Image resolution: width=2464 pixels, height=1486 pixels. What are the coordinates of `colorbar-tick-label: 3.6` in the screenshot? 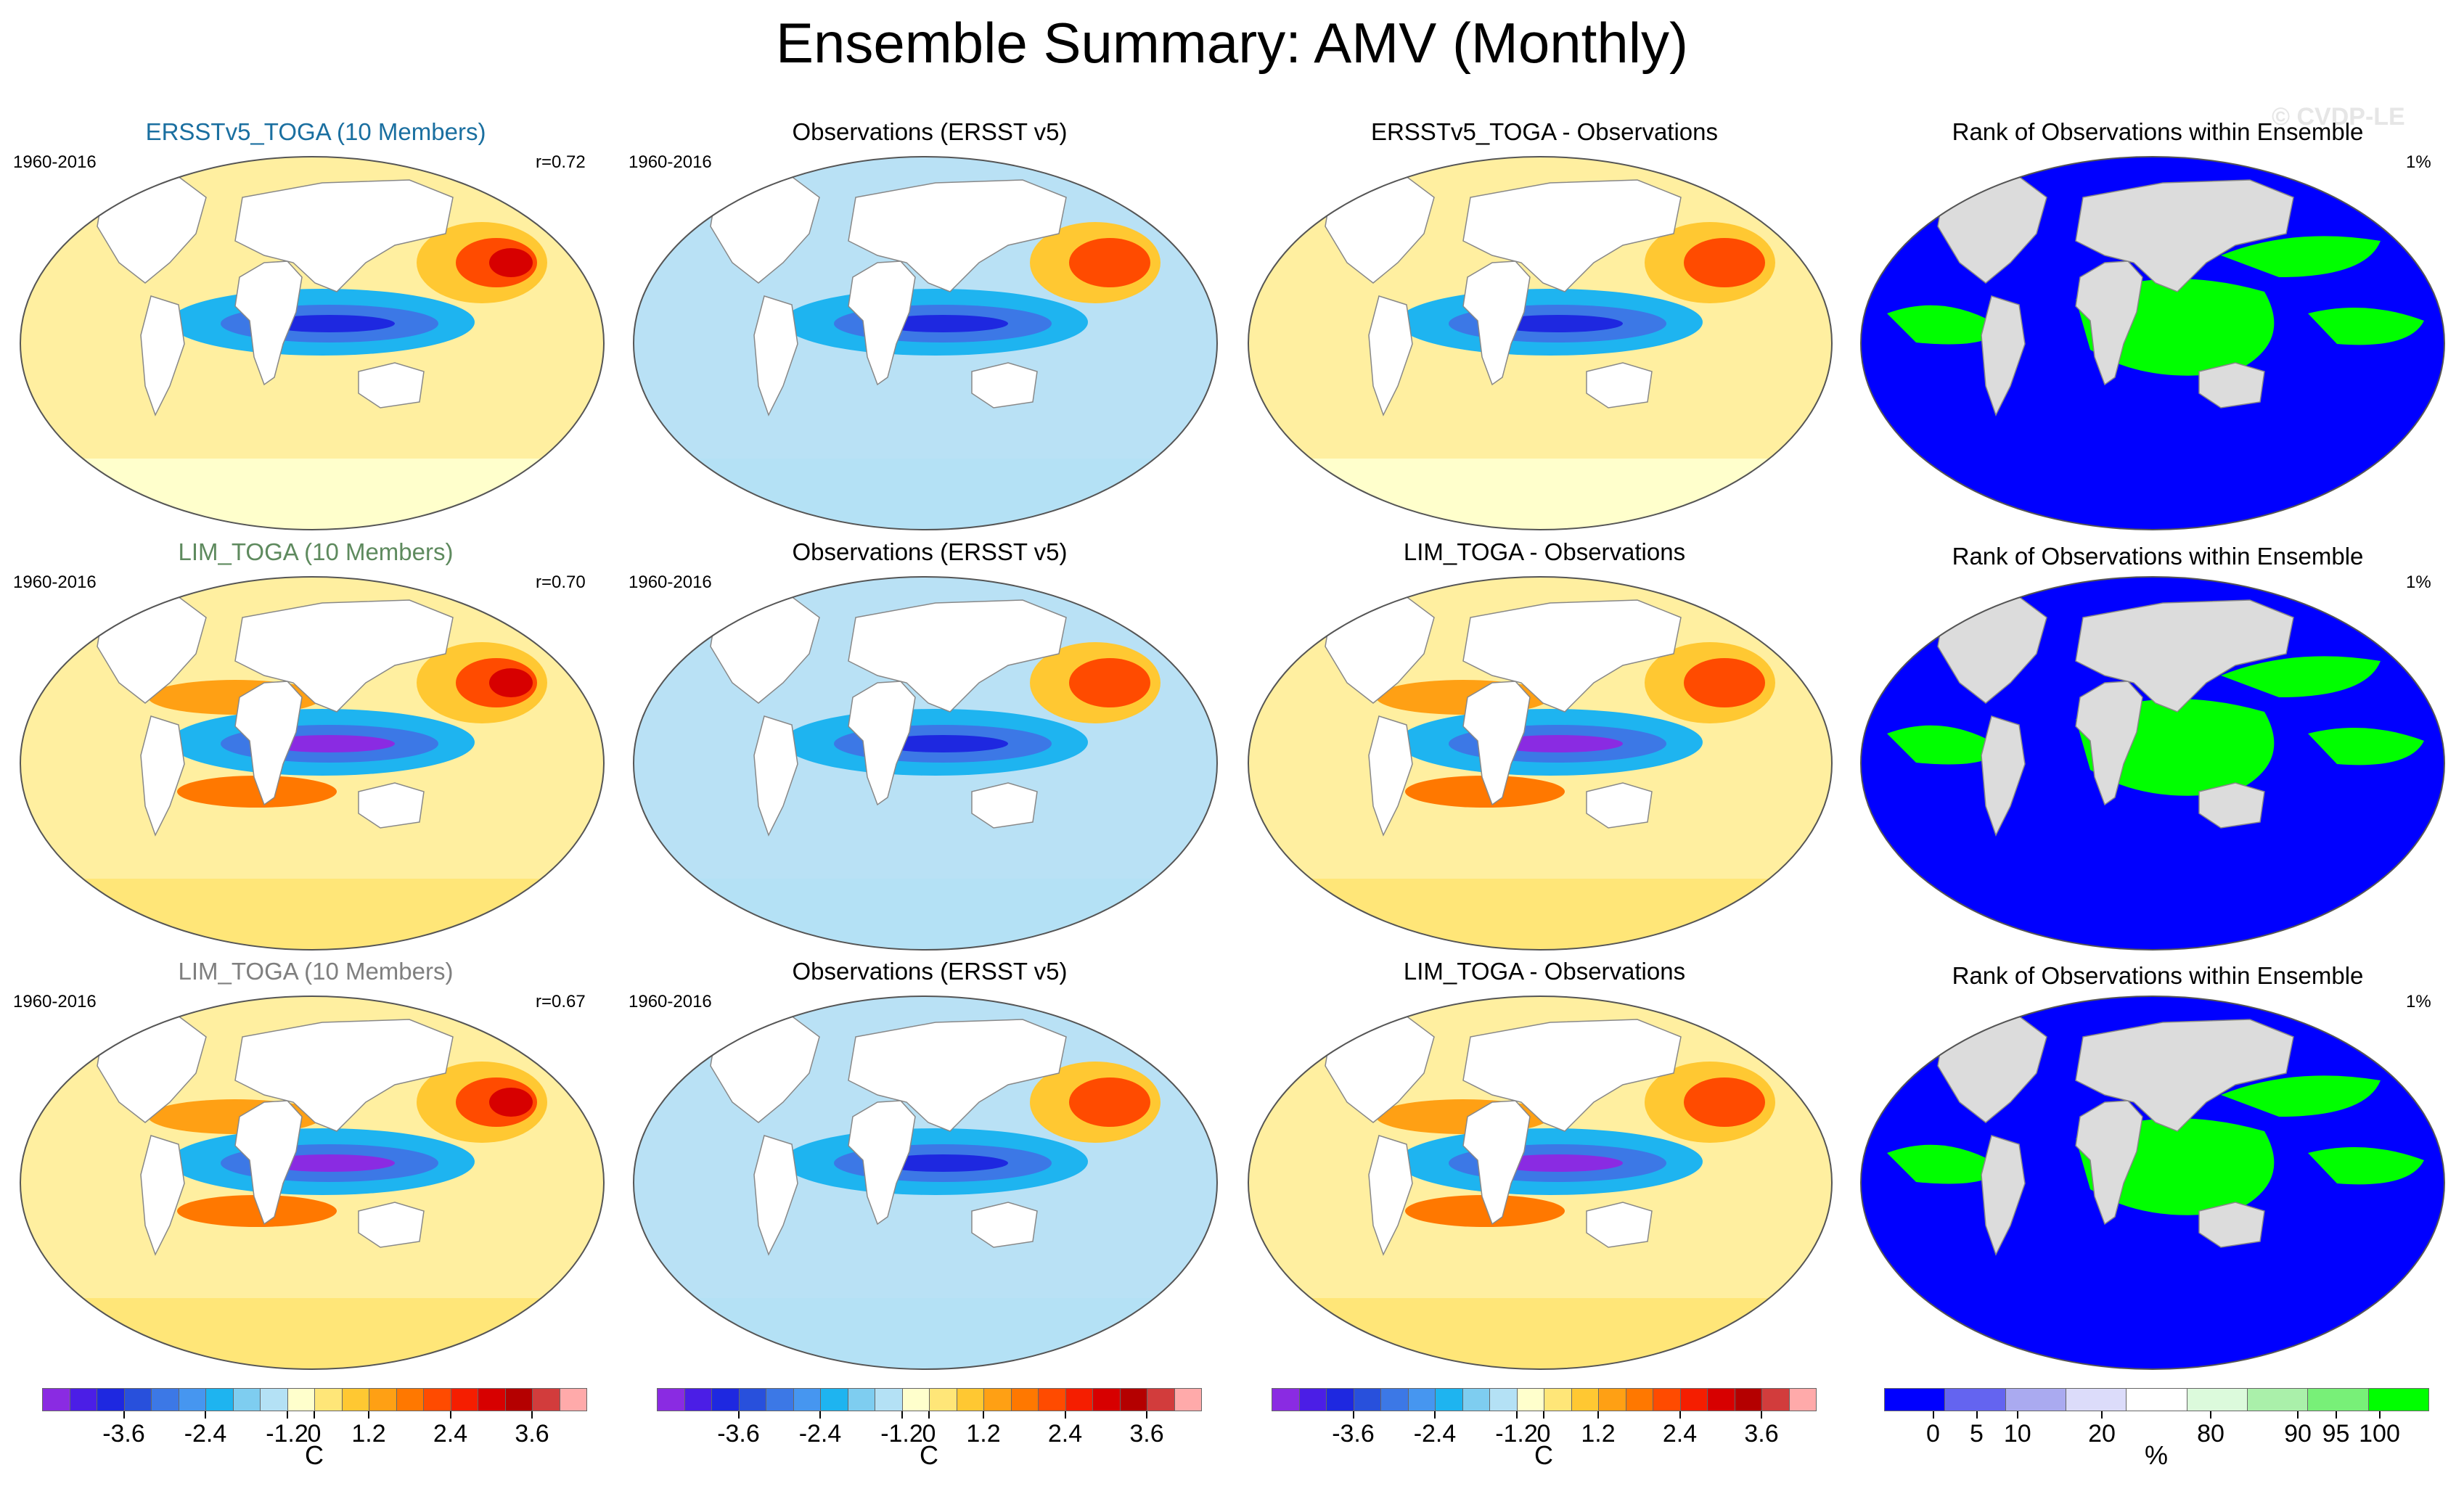 It's located at (1761, 1434).